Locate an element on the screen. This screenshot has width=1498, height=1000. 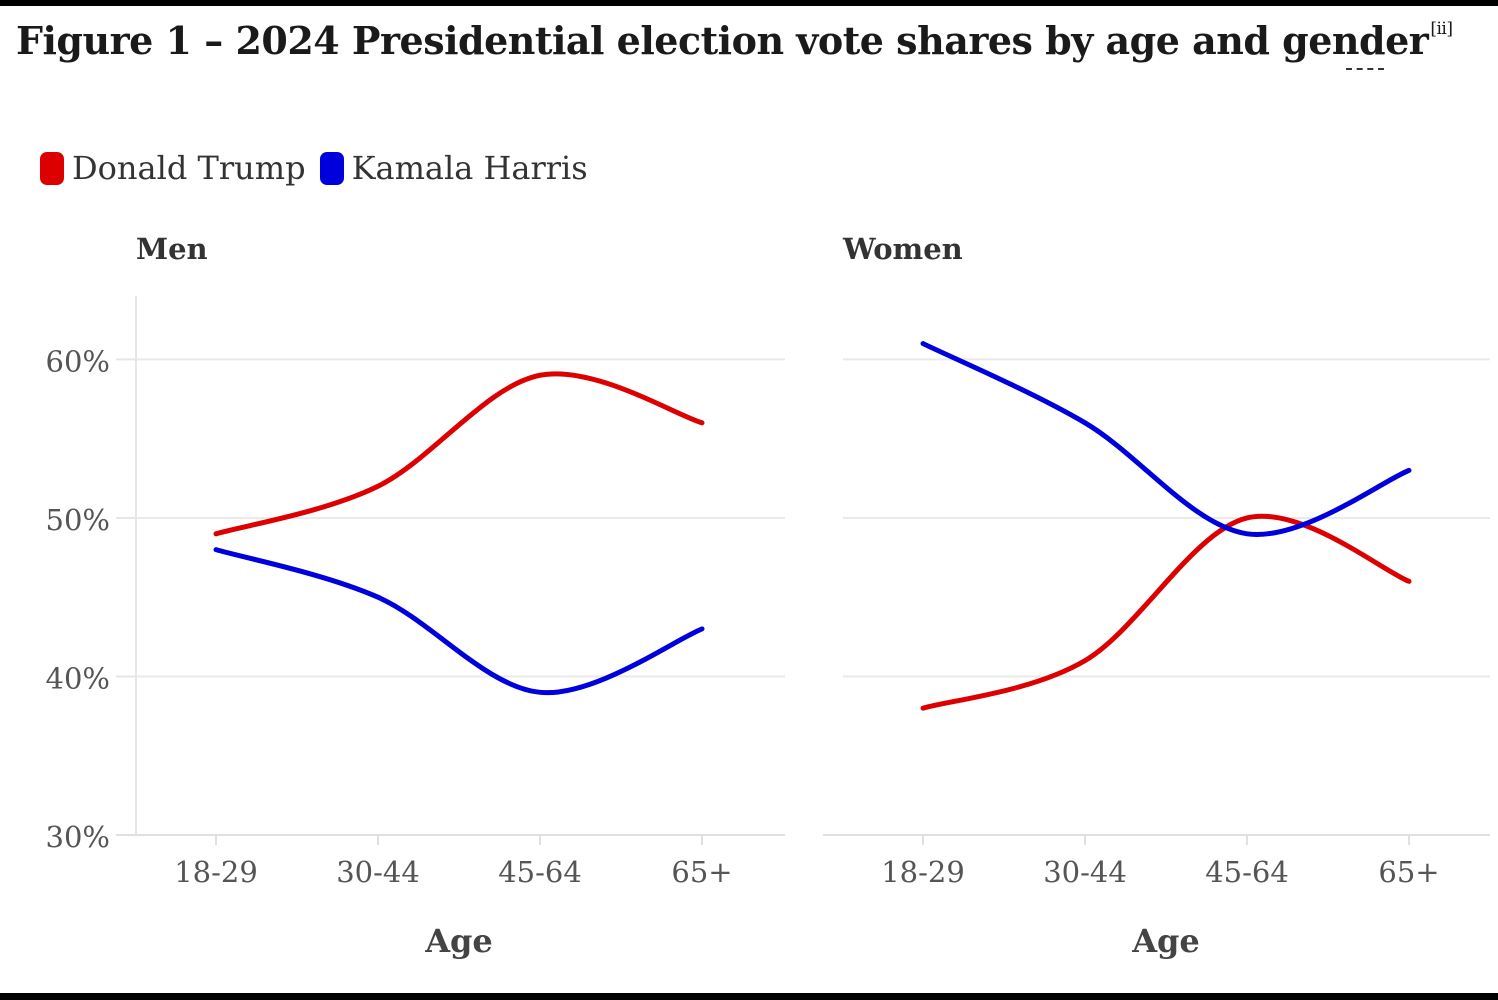
x-tick-label-women-3: 65+ is located at coordinates (1408, 872).